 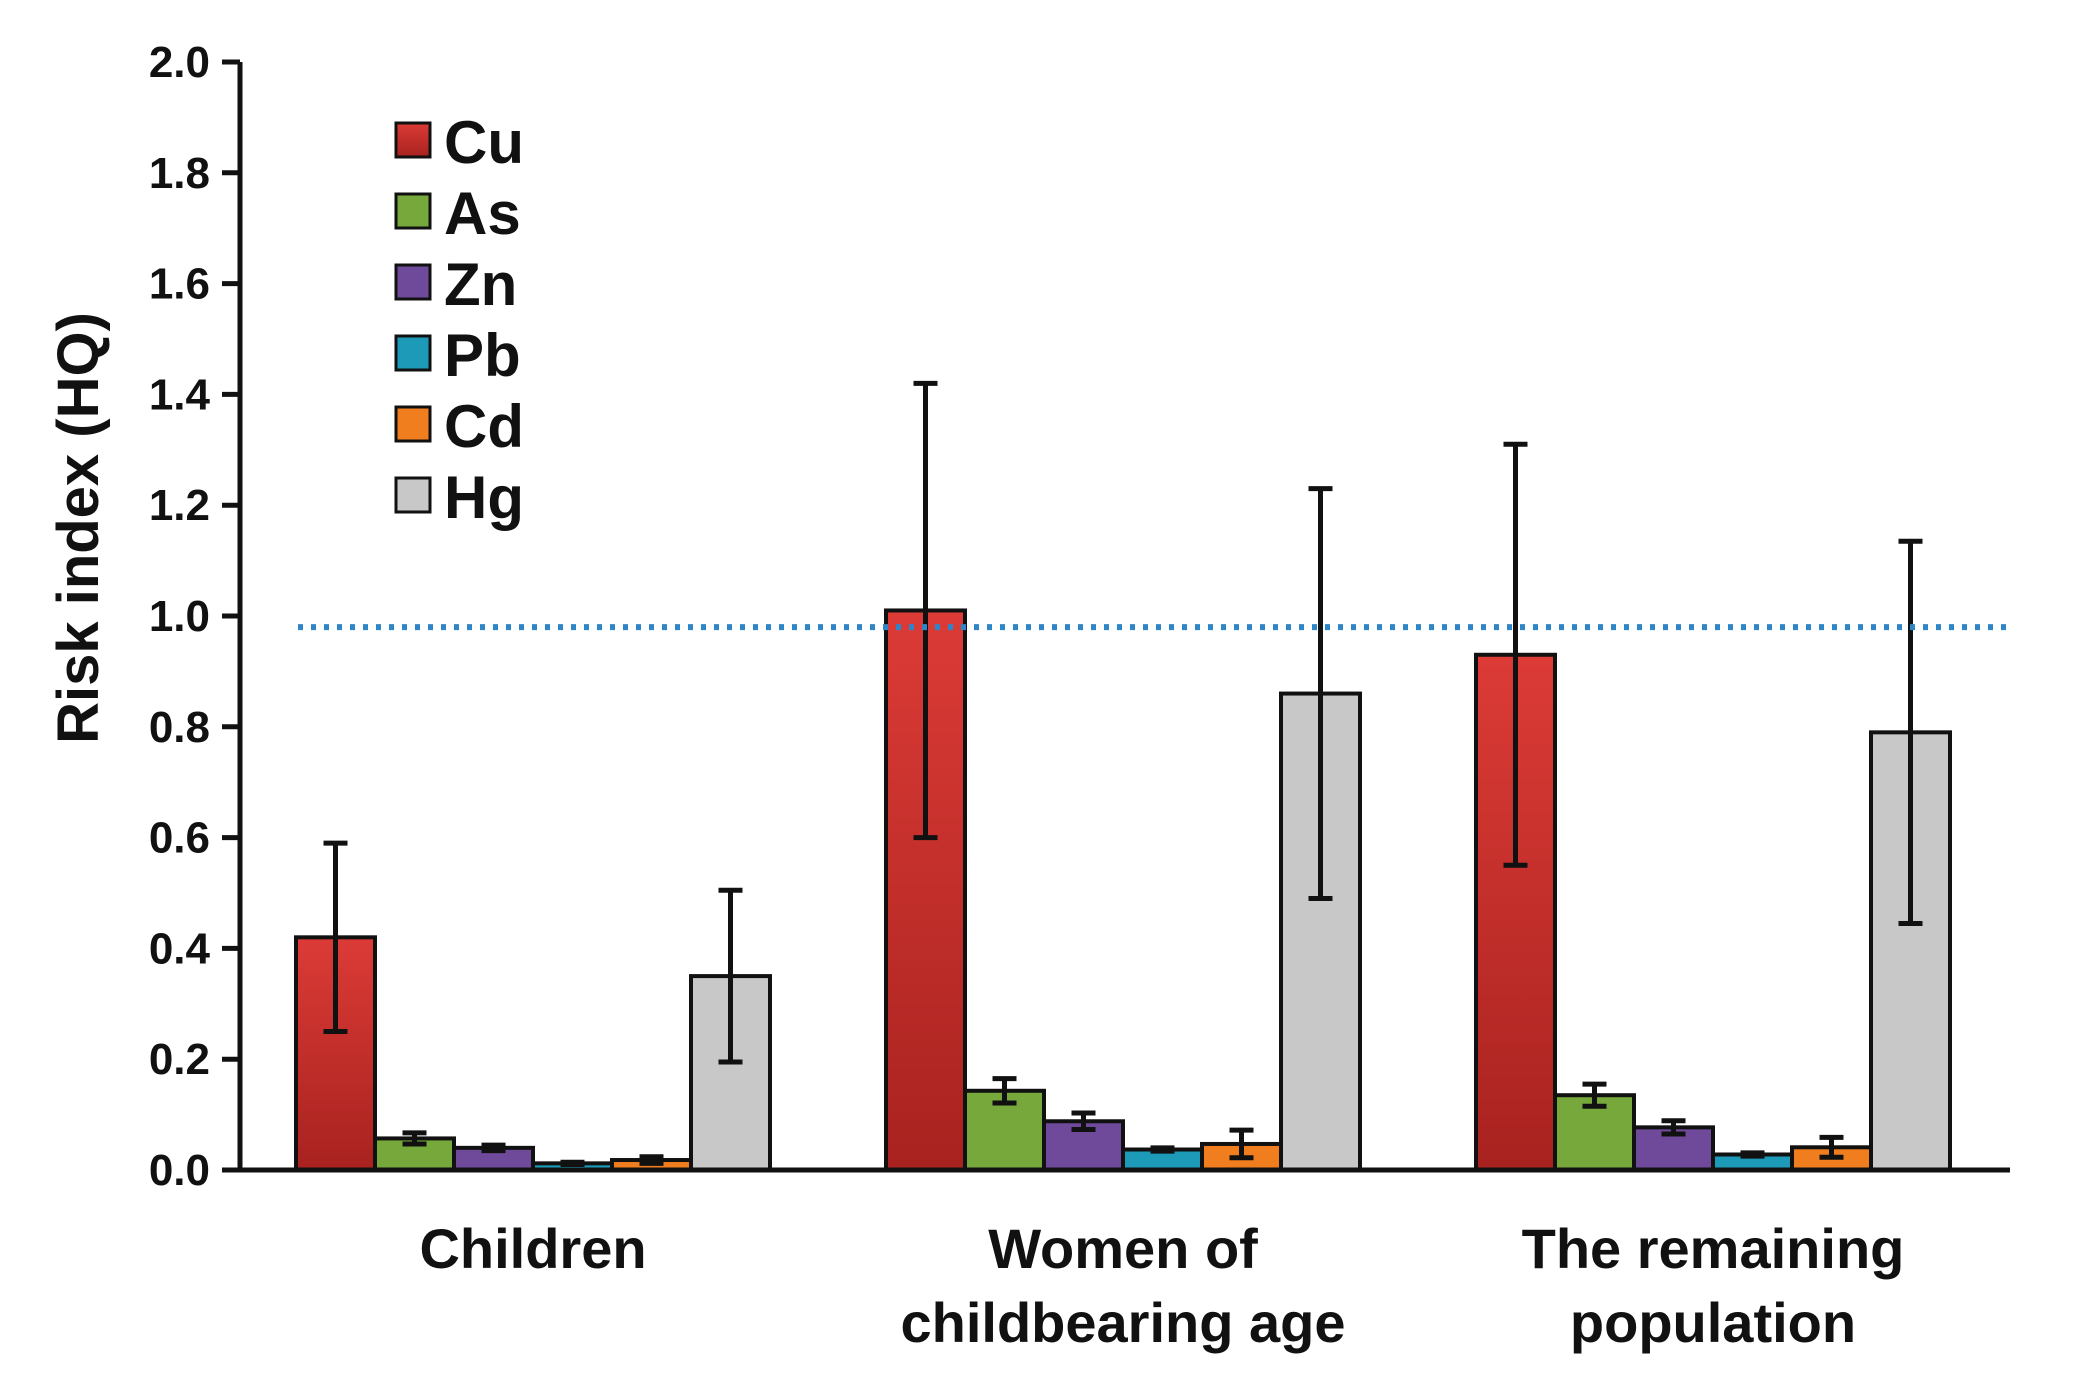 I want to click on x-category-label: population, so click(x=1713, y=1322).